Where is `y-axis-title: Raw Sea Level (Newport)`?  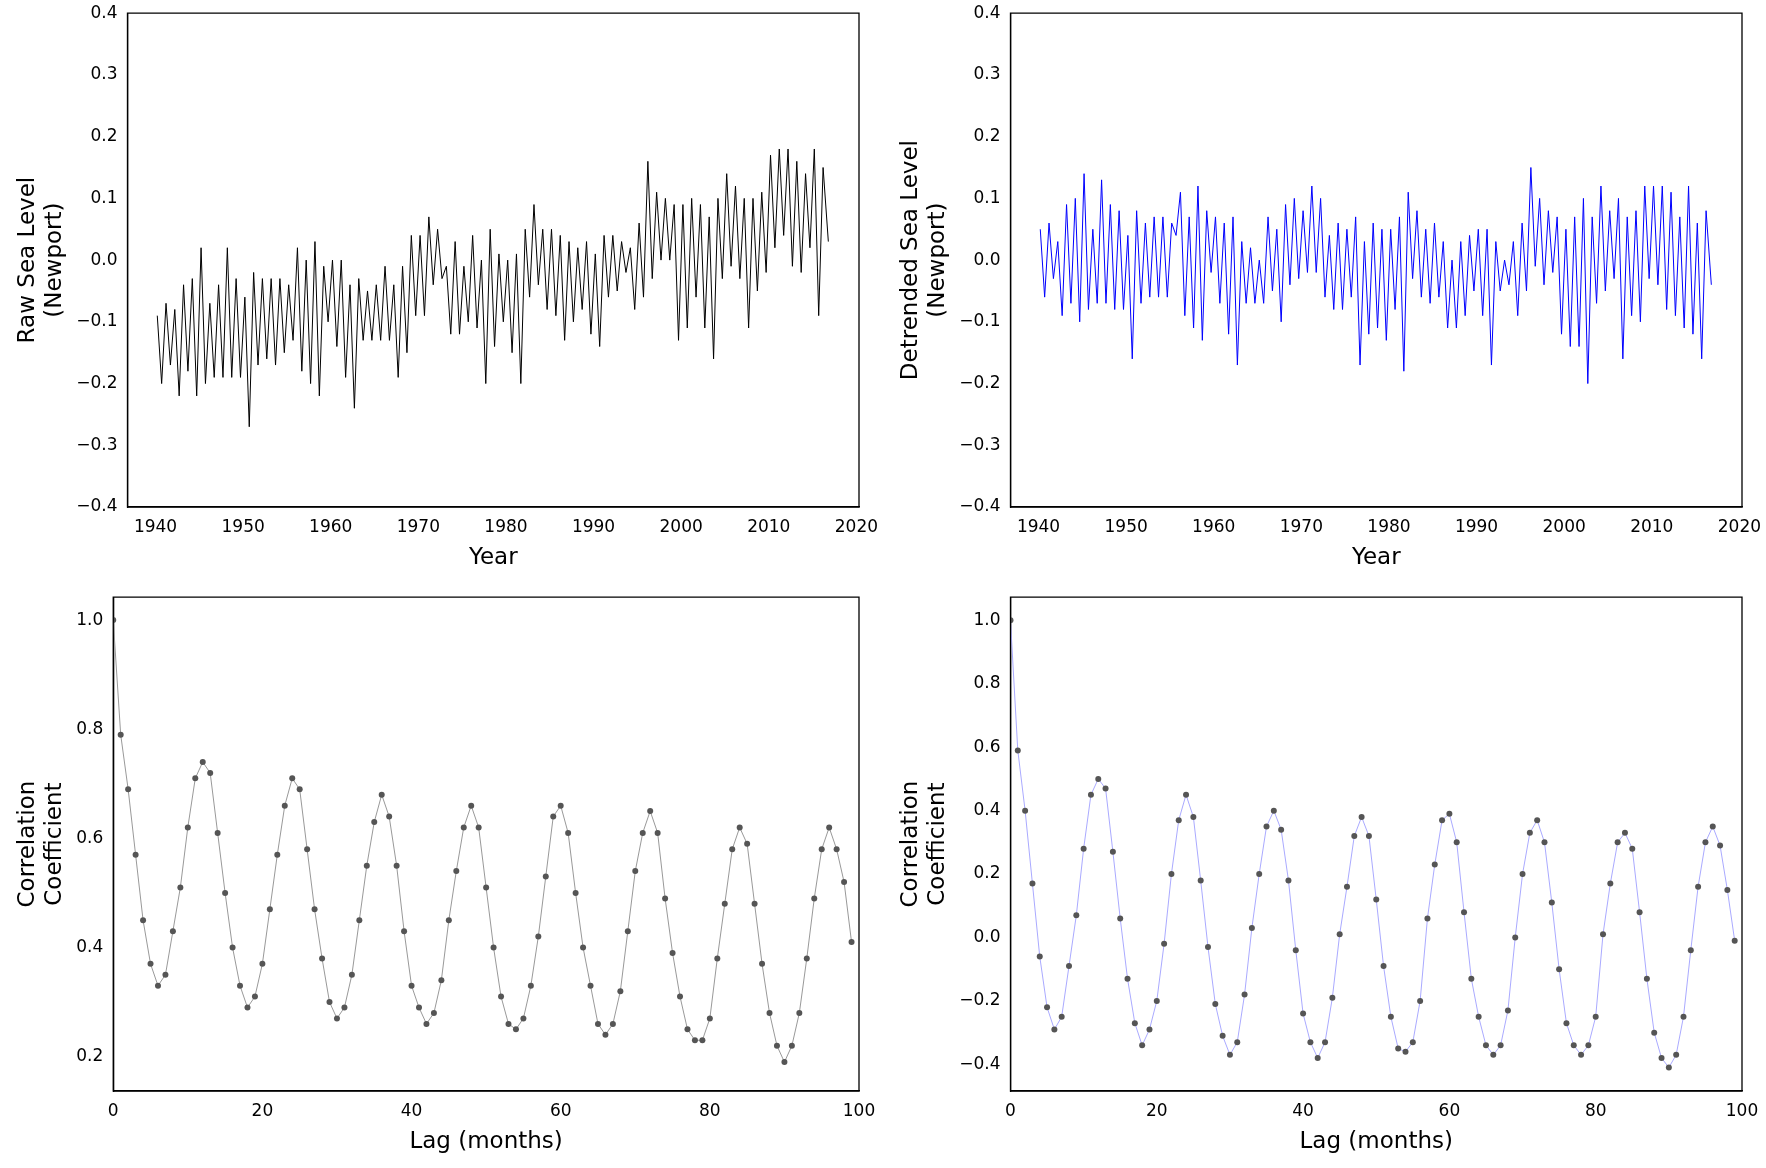 y-axis-title: Raw Sea Level (Newport) is located at coordinates (39, 260).